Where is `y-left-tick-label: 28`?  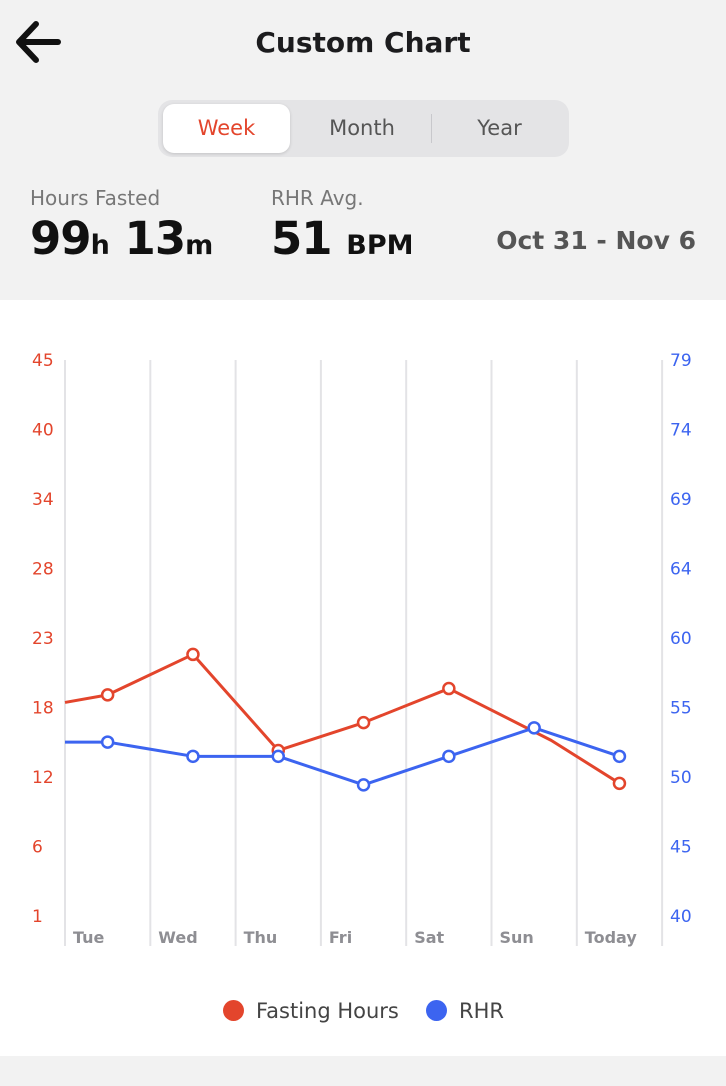 y-left-tick-label: 28 is located at coordinates (43, 570).